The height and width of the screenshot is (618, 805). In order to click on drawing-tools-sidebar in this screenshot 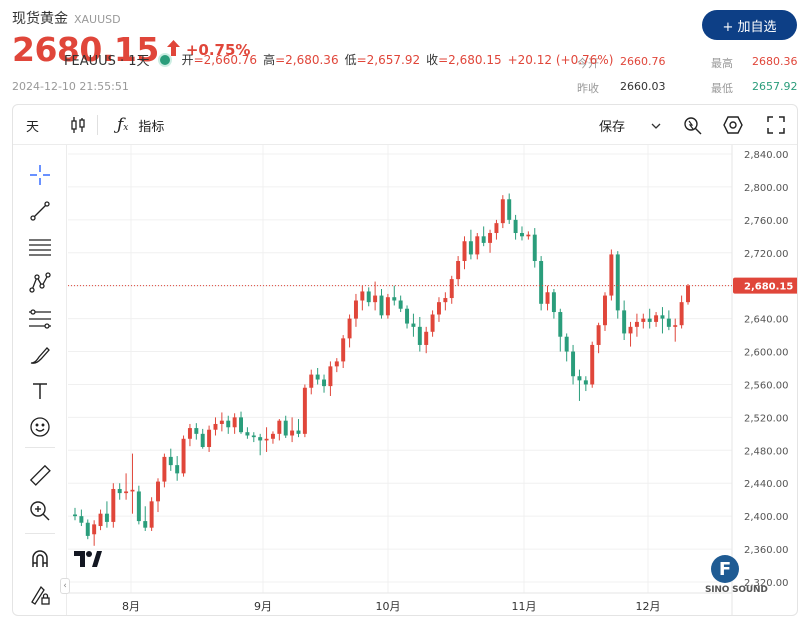, I will do `click(40, 380)`.